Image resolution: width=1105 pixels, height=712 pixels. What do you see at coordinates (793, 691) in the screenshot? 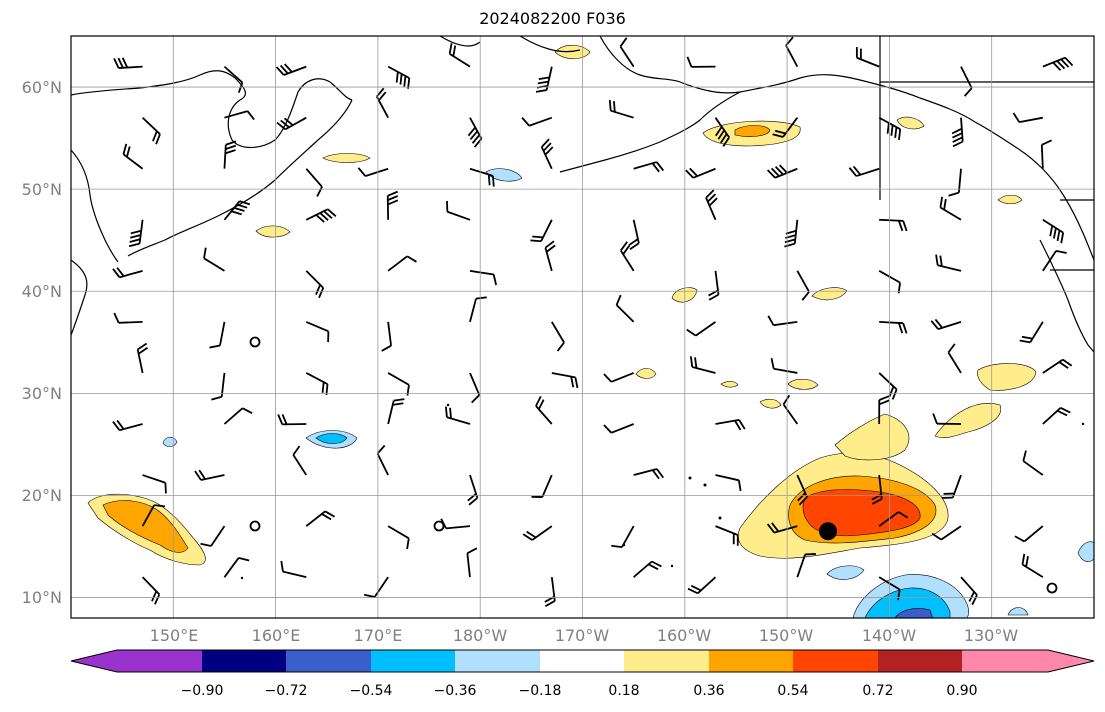
I see `colorbar-tick-label: 0.54` at bounding box center [793, 691].